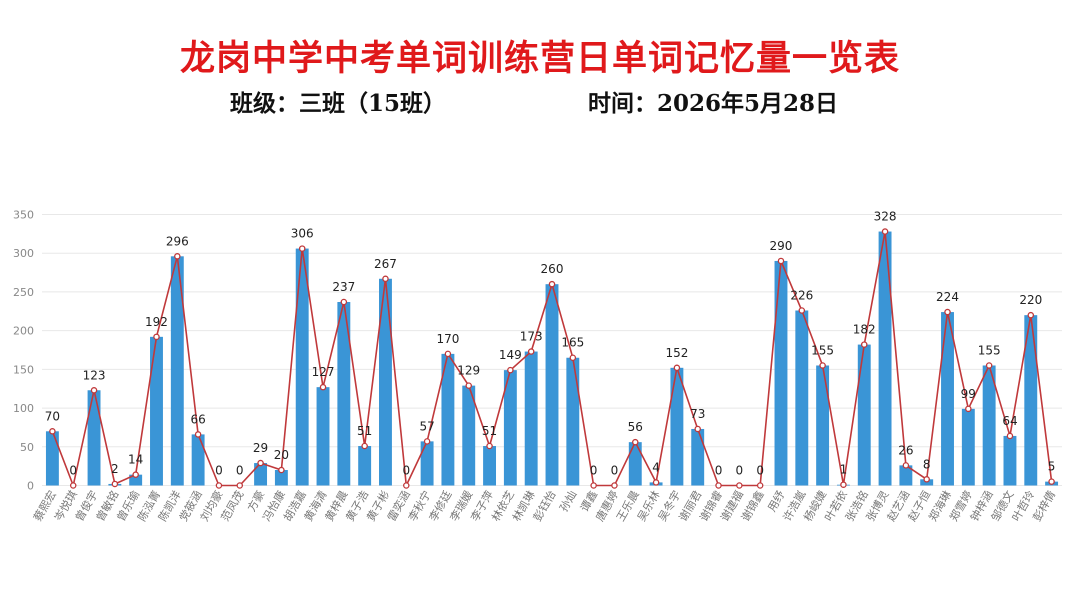  What do you see at coordinates (385, 264) in the screenshot?
I see `data-label: 267` at bounding box center [385, 264].